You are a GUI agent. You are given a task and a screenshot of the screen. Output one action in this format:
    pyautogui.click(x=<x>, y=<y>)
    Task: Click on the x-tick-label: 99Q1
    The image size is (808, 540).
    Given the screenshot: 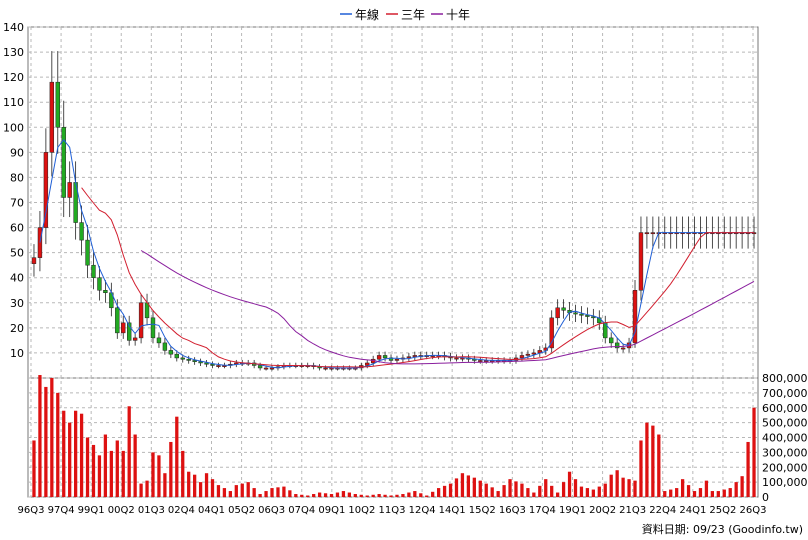 What is the action you would take?
    pyautogui.click(x=91, y=510)
    